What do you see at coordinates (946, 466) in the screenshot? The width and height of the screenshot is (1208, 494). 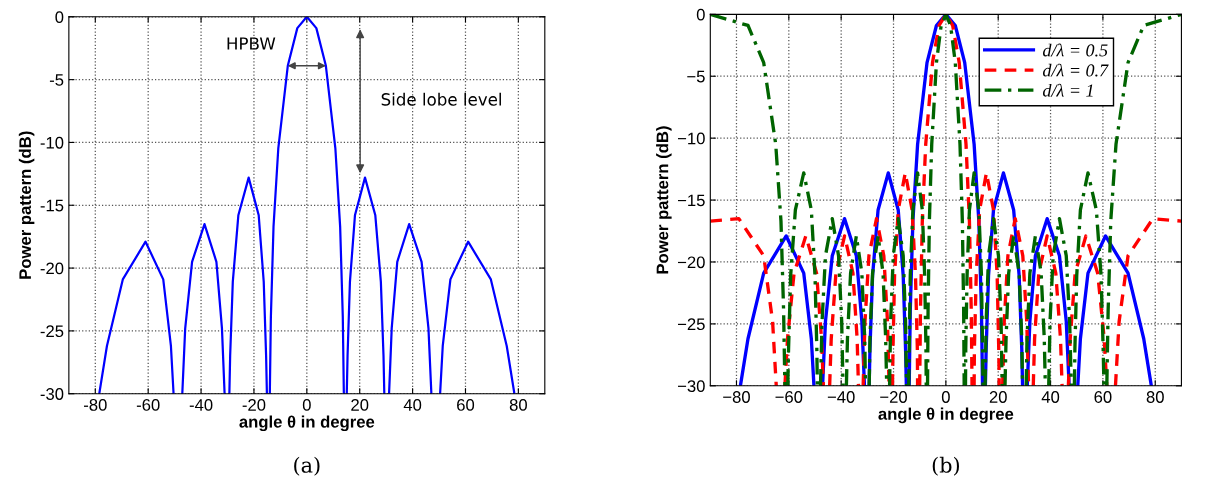 I see `text: (b)` at bounding box center [946, 466].